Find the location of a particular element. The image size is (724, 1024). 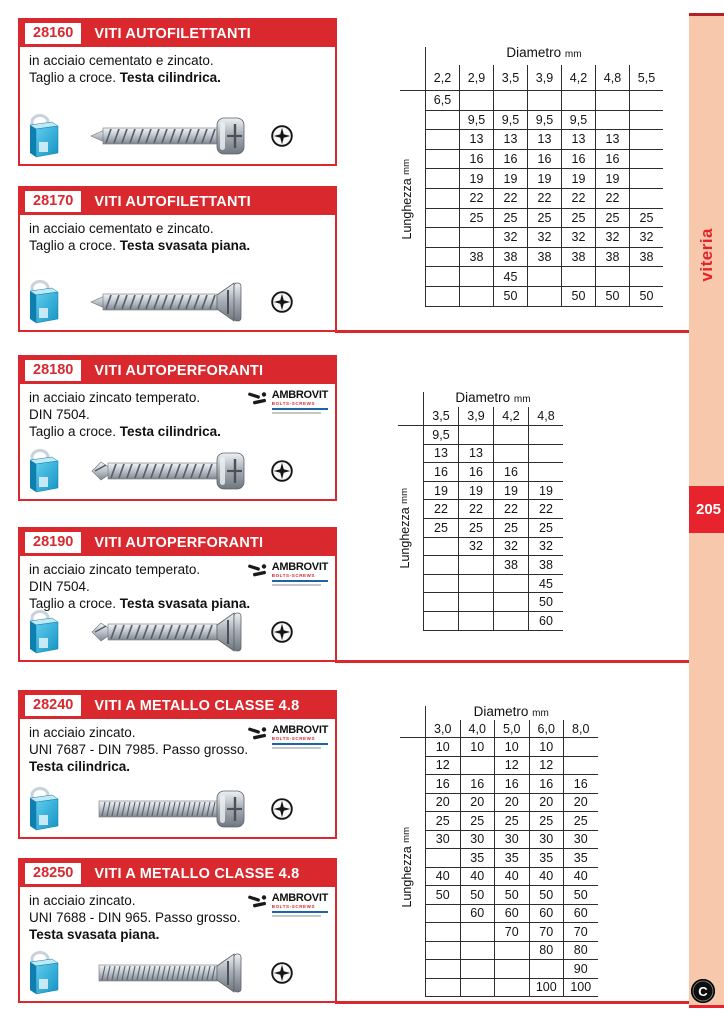

table-cell: 9,5 is located at coordinates (440, 435).